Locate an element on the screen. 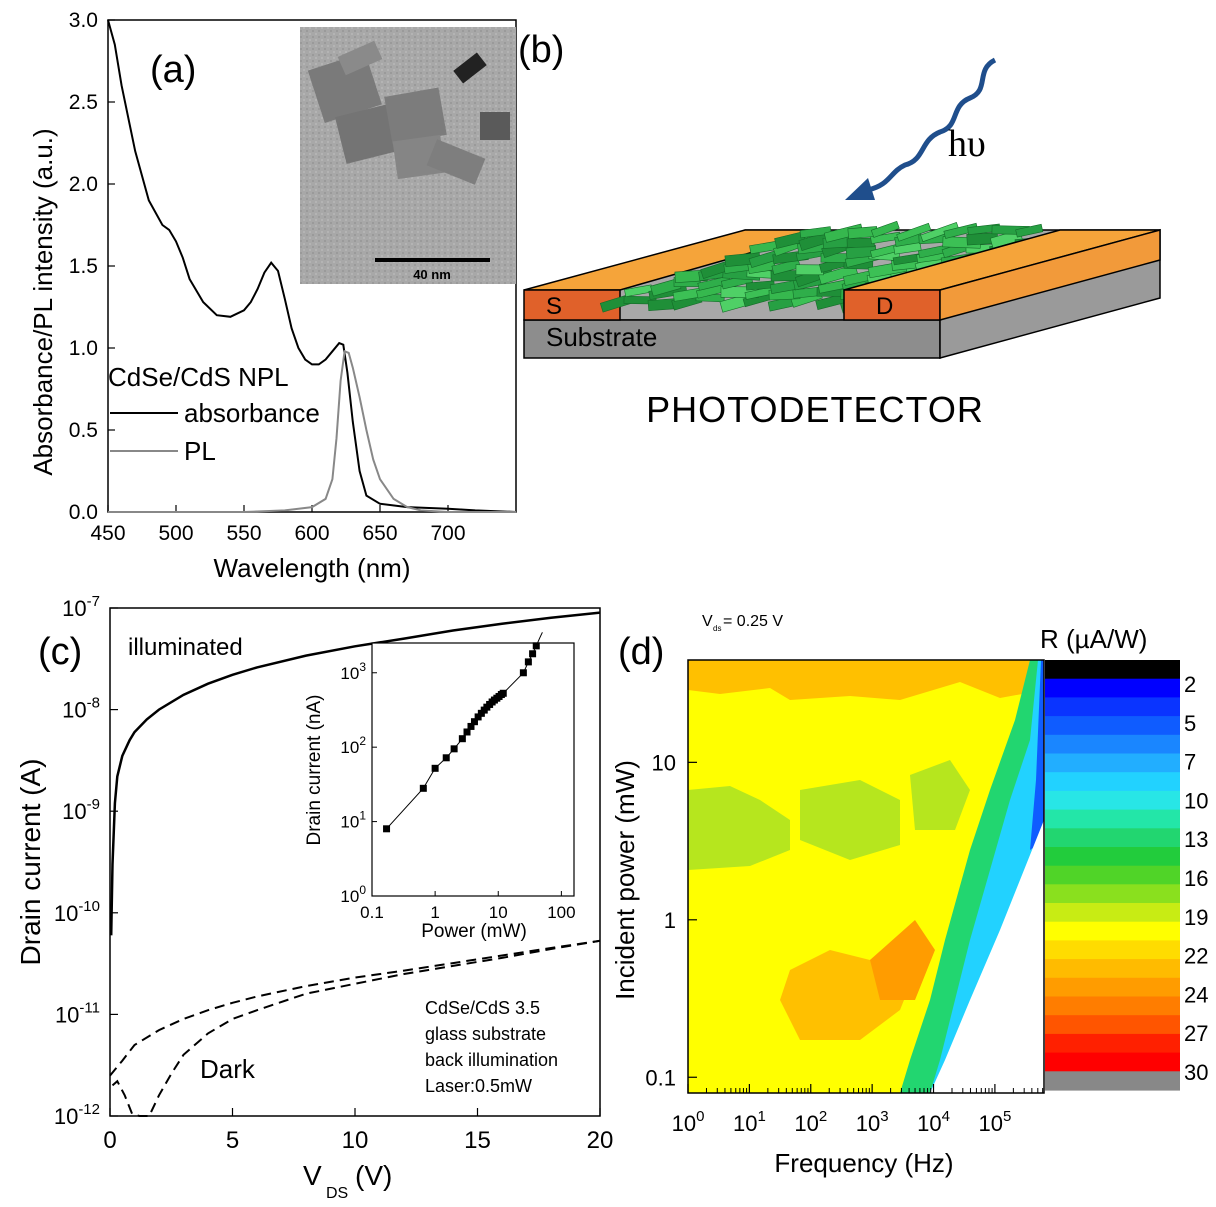  drain-electrode-front is located at coordinates (892, 305).